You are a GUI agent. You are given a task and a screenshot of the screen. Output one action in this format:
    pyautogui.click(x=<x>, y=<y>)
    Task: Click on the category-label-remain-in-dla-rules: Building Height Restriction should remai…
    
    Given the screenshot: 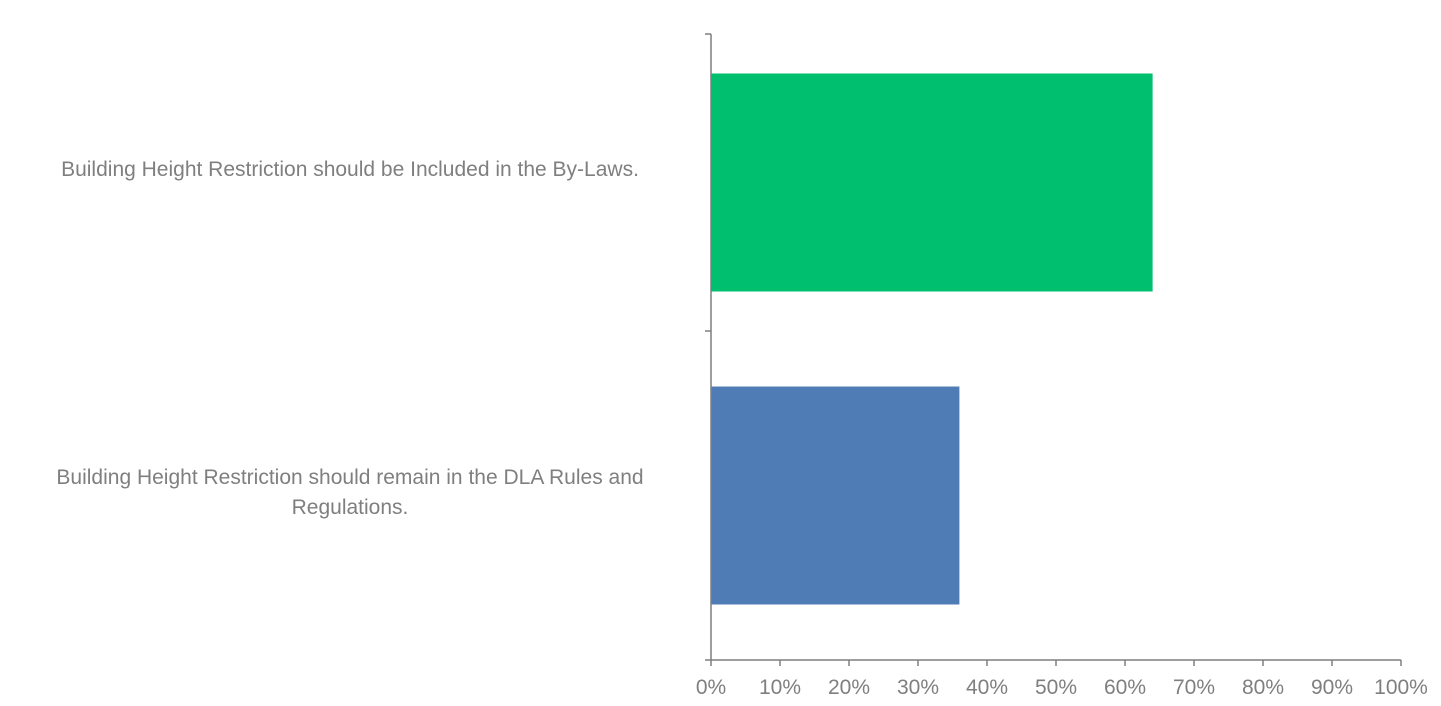 What is the action you would take?
    pyautogui.click(x=350, y=492)
    